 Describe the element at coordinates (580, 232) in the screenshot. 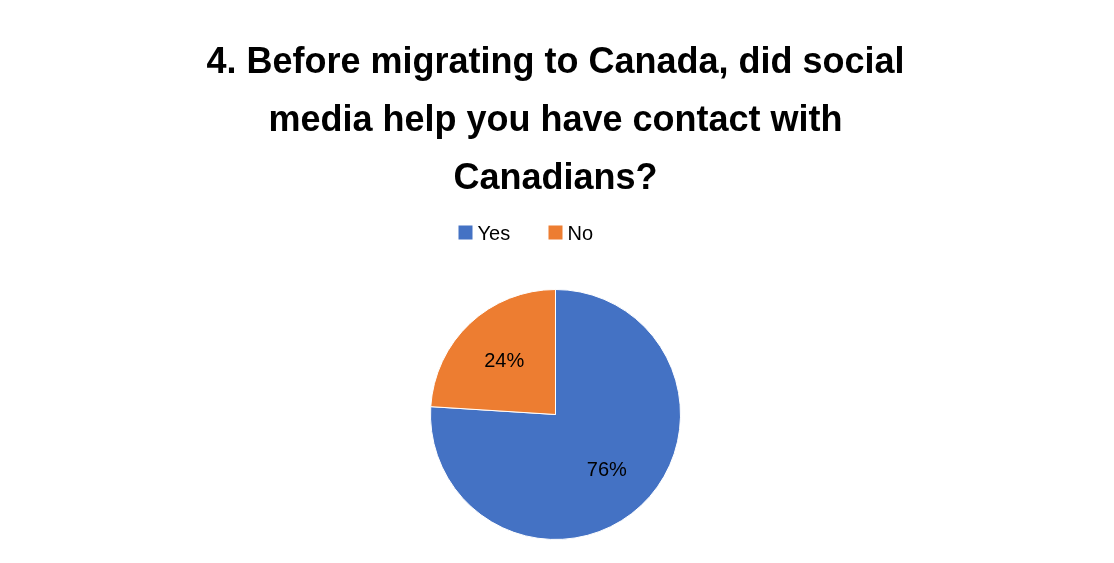

I see `legend-label: No` at that location.